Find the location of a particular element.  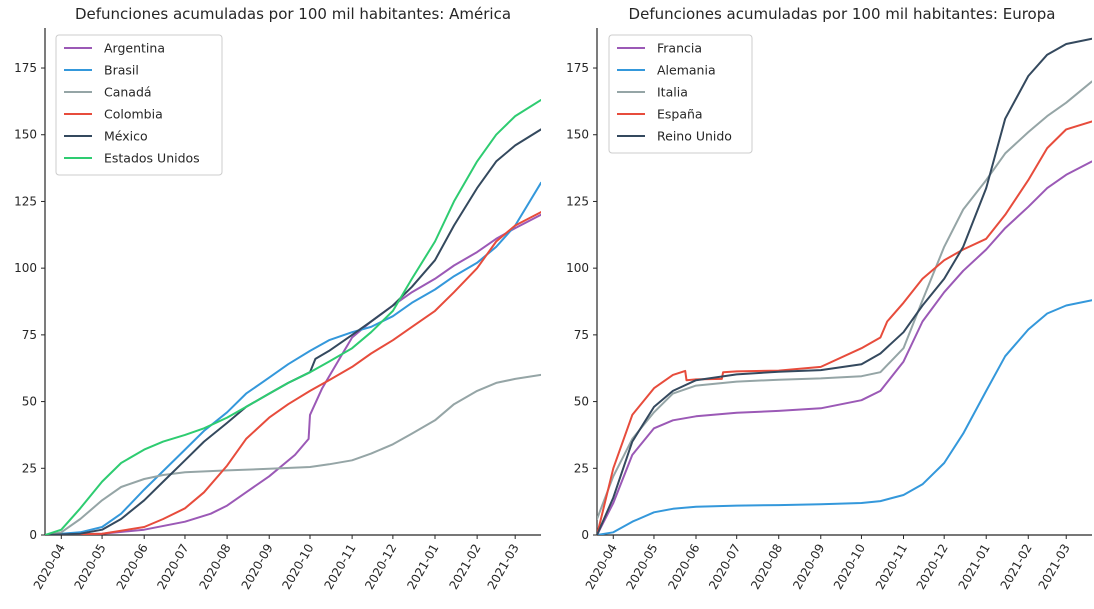

legend-label: Reino Unido is located at coordinates (694, 136).